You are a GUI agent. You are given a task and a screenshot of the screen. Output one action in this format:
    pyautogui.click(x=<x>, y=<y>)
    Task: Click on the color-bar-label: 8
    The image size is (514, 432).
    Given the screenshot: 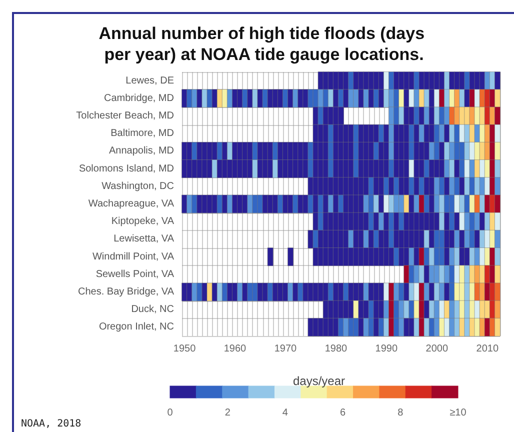 What is the action you would take?
    pyautogui.click(x=401, y=413)
    